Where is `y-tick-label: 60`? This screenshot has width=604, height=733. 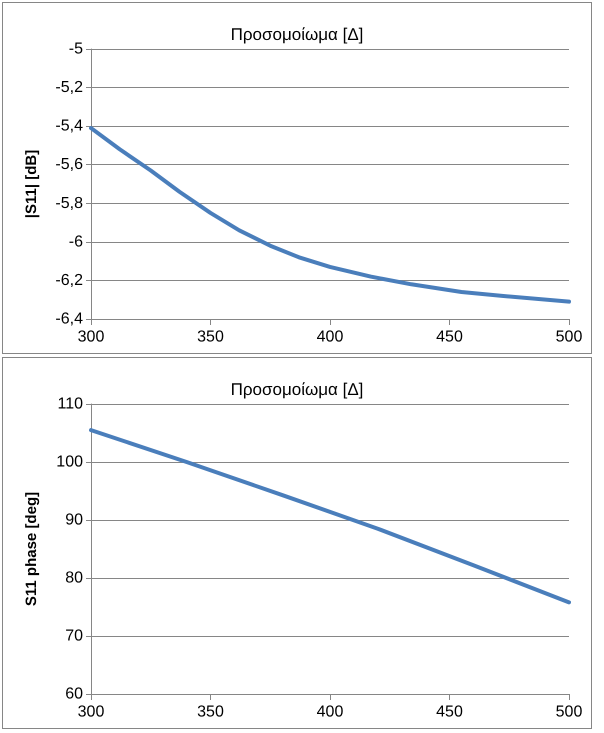 y-tick-label: 60 is located at coordinates (74, 694).